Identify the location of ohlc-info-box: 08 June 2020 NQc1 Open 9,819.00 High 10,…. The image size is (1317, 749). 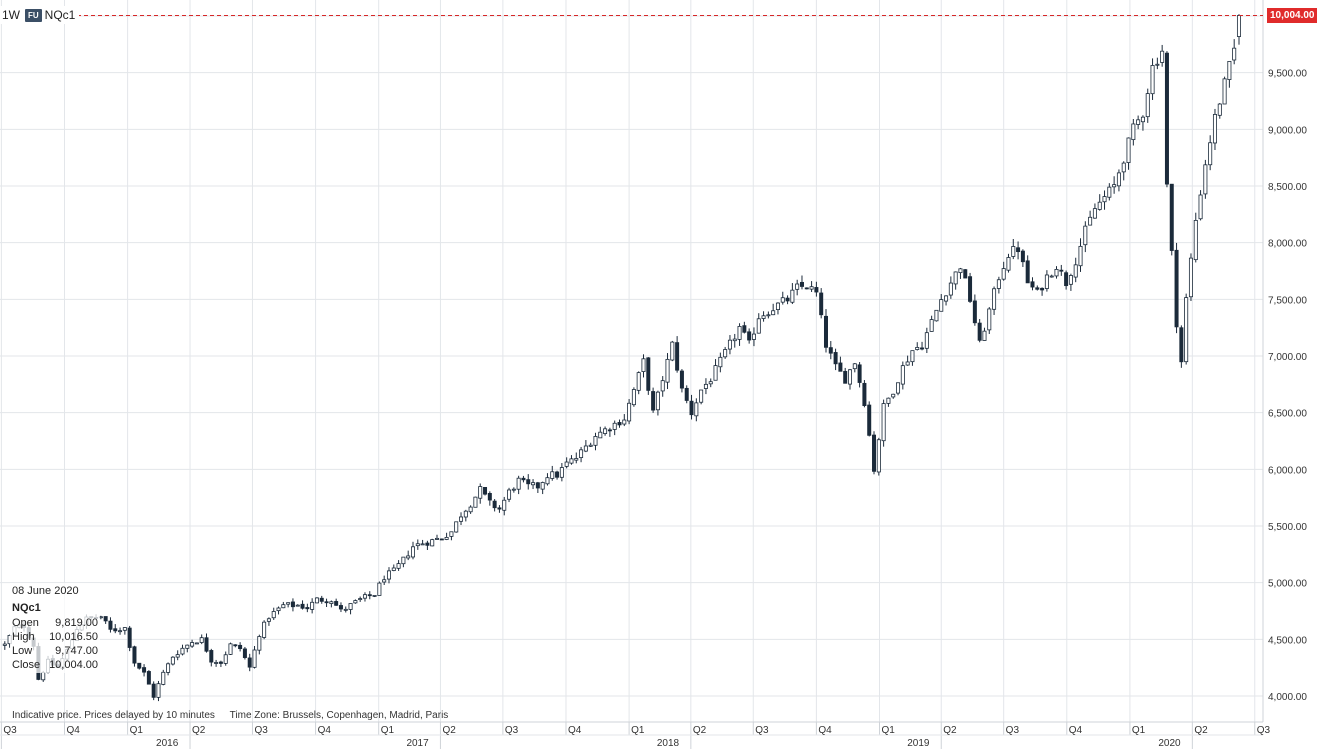
(55, 628).